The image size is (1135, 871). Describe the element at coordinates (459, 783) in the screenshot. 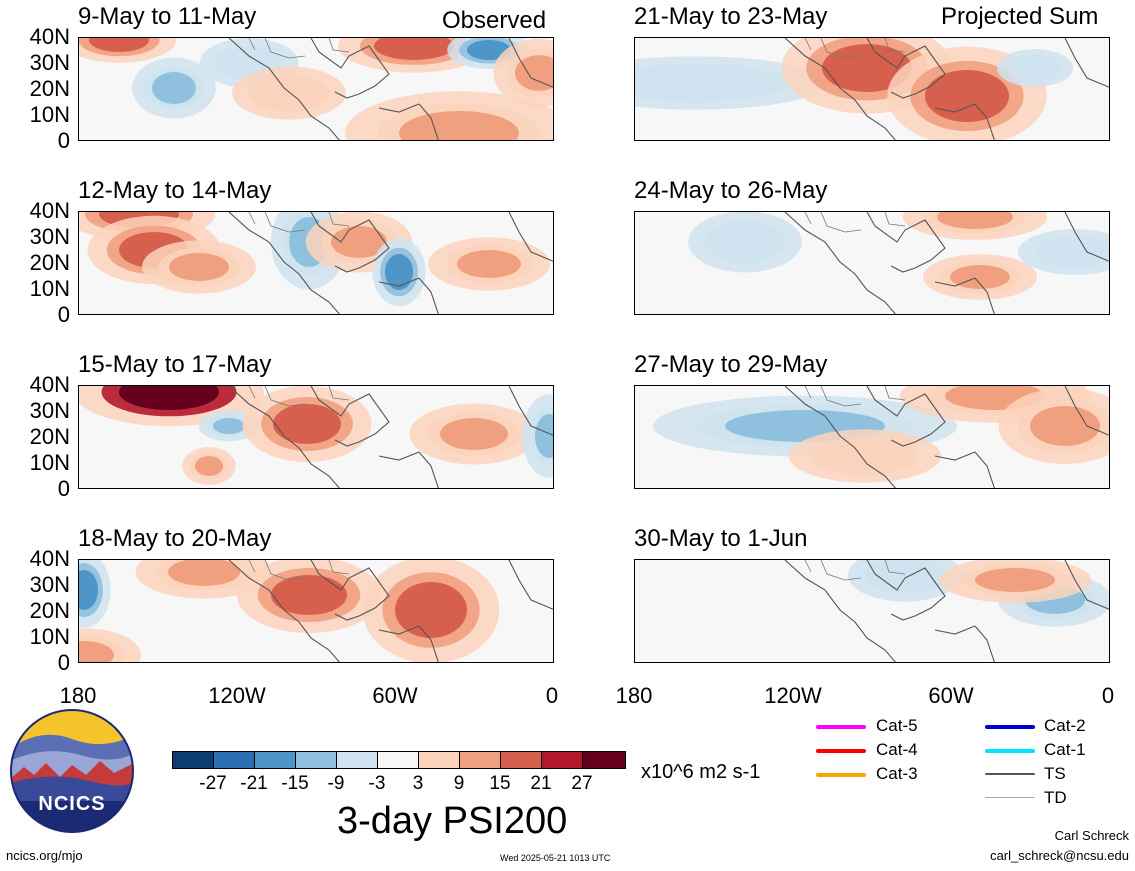

I see `colorbar-label: 9` at that location.